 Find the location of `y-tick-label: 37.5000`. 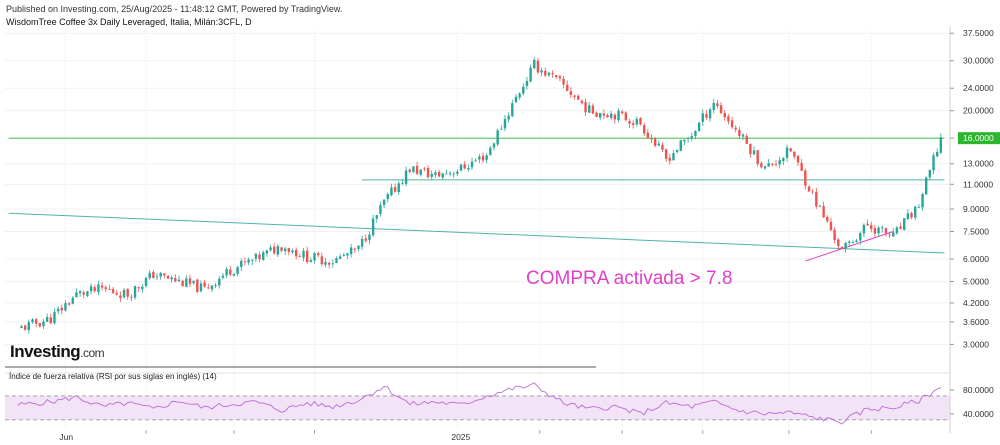

y-tick-label: 37.5000 is located at coordinates (978, 33).